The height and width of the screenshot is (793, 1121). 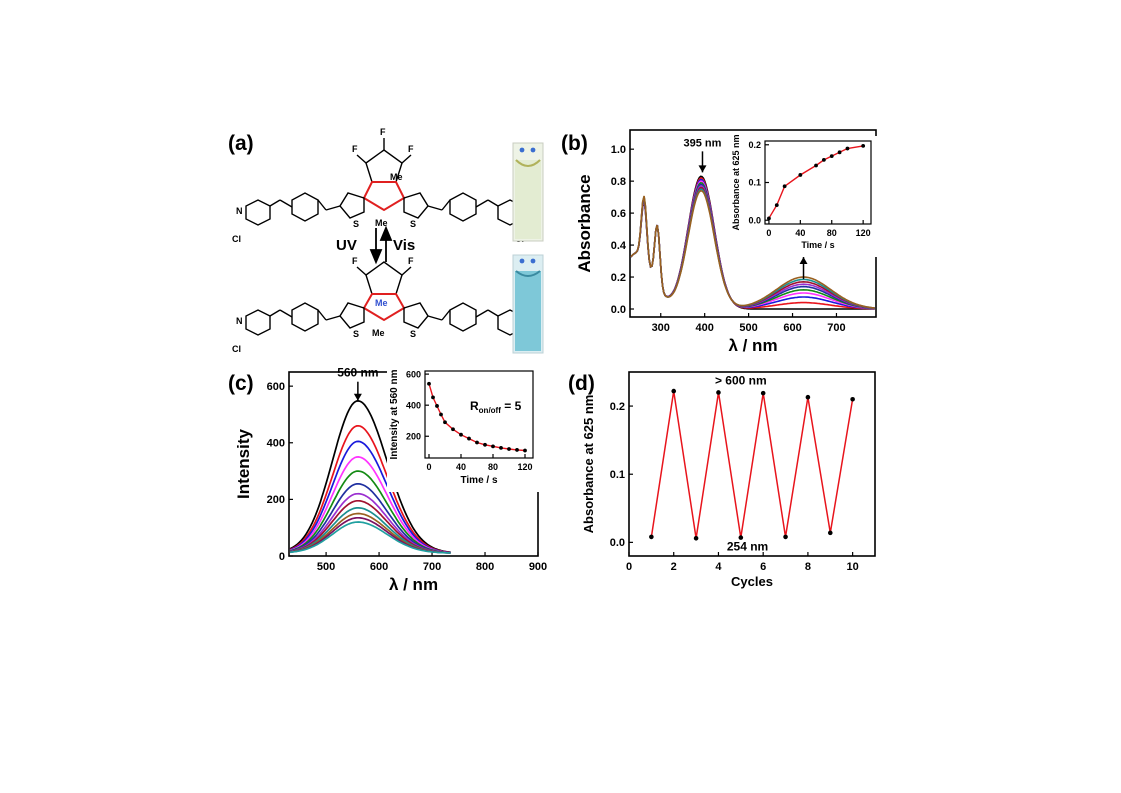 What do you see at coordinates (702, 169) in the screenshot?
I see `annotation-395-arrow-head` at bounding box center [702, 169].